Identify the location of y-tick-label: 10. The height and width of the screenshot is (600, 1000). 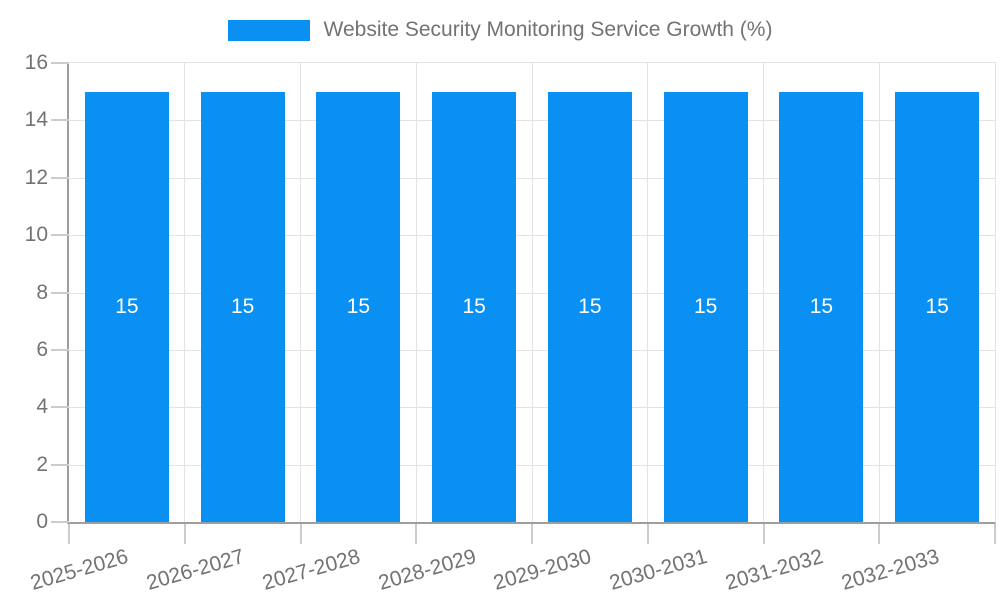
(36, 235).